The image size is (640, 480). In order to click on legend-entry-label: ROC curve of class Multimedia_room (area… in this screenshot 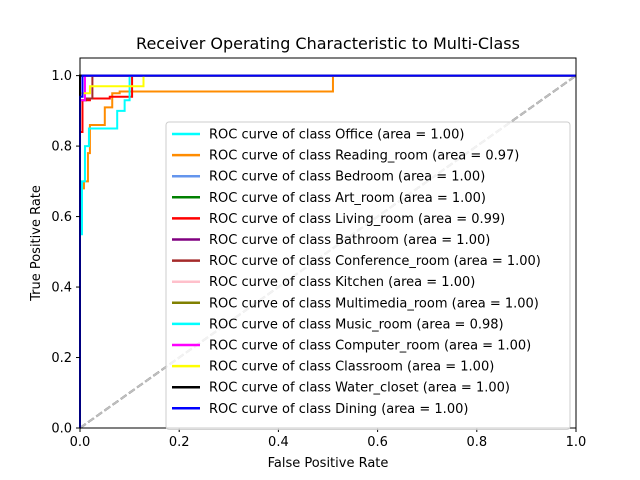, I will do `click(374, 303)`.